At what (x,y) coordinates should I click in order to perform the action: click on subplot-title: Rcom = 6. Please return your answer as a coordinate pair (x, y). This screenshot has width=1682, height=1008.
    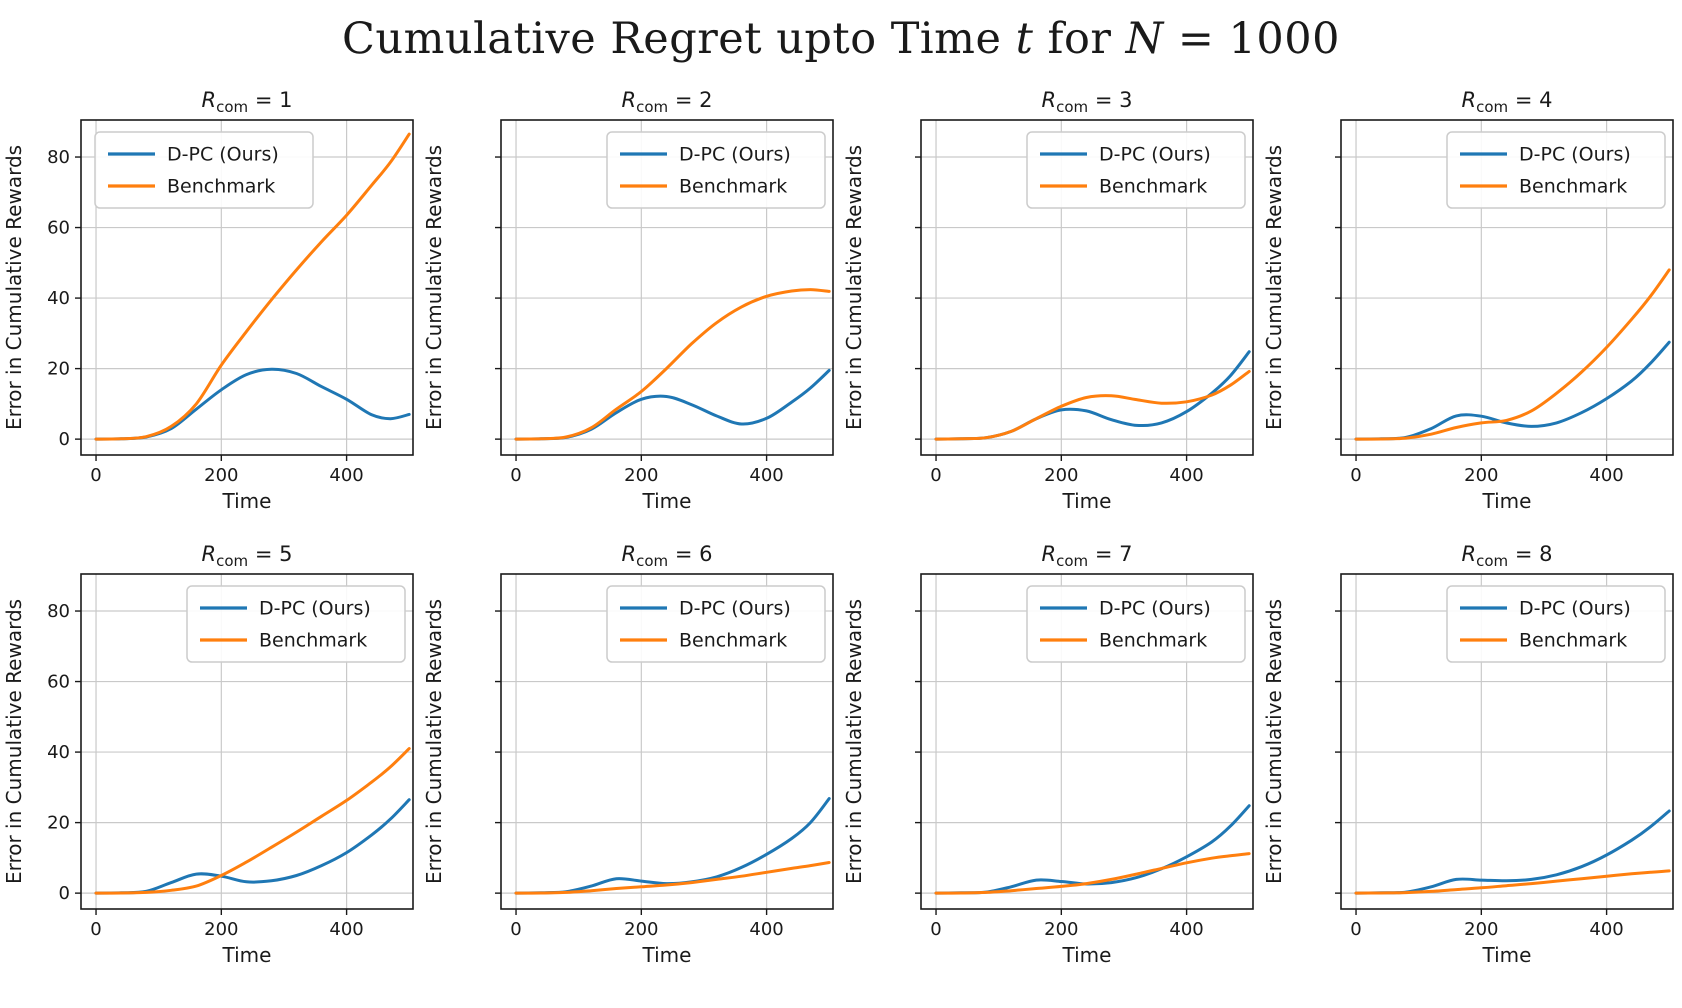
    Looking at the image, I should click on (667, 556).